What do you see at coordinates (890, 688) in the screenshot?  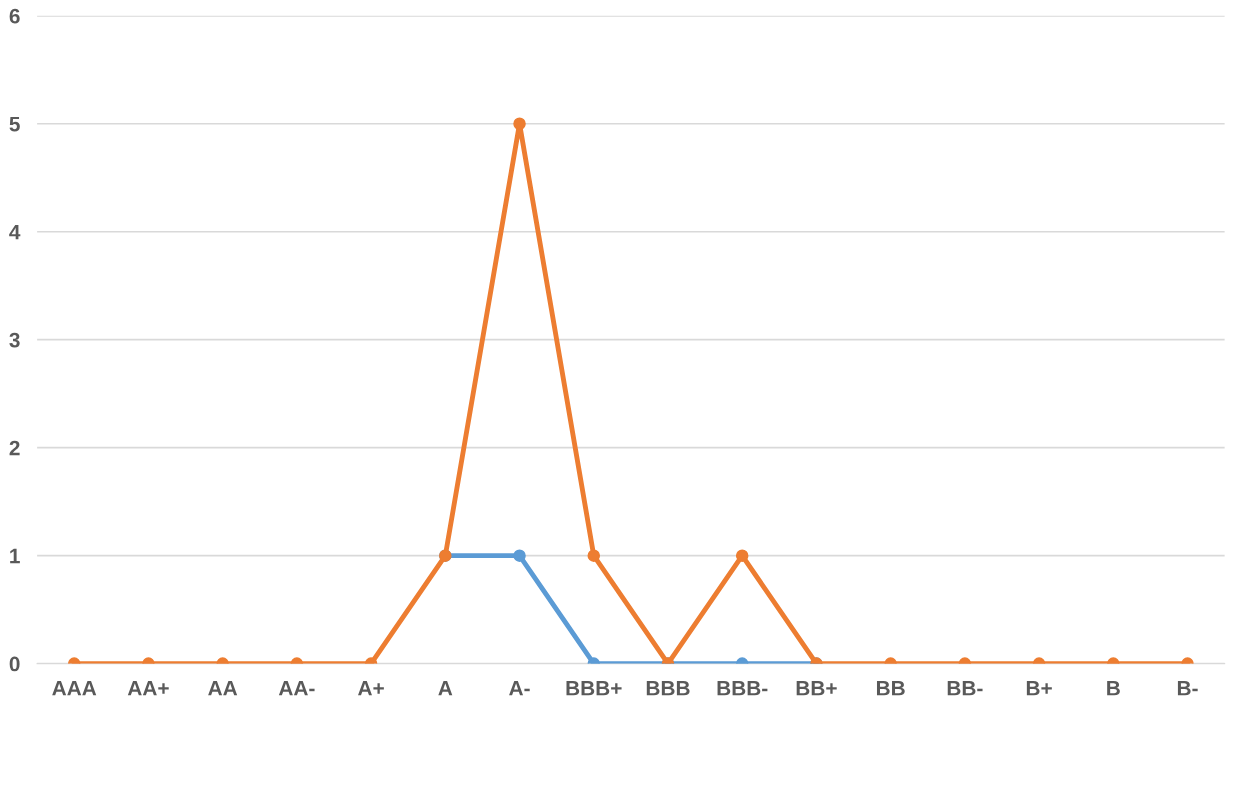 I see `x-tick-label: BB` at bounding box center [890, 688].